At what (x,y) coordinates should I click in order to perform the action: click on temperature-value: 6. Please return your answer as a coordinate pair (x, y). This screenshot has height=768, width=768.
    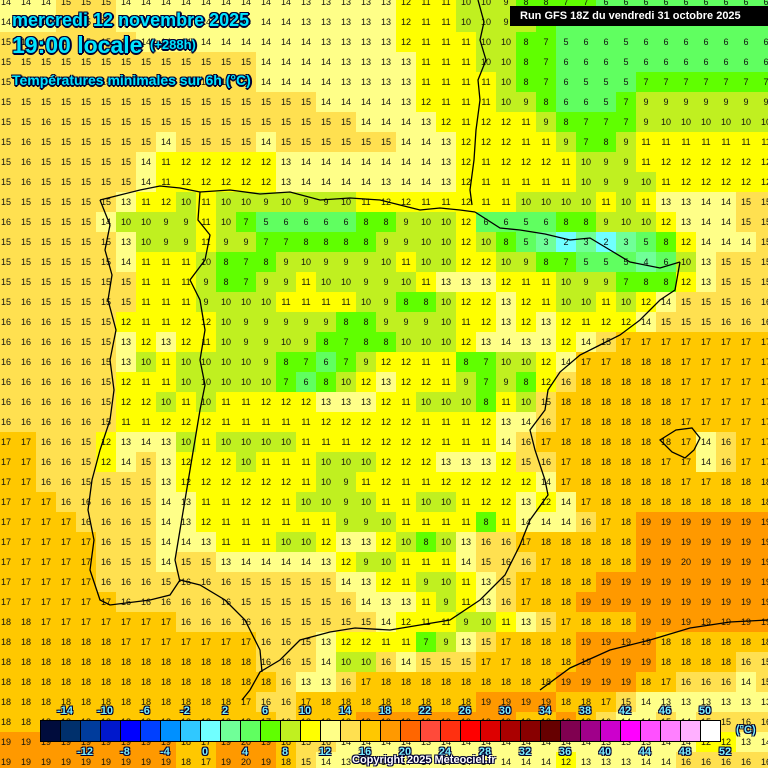
    Looking at the image, I should click on (586, 102).